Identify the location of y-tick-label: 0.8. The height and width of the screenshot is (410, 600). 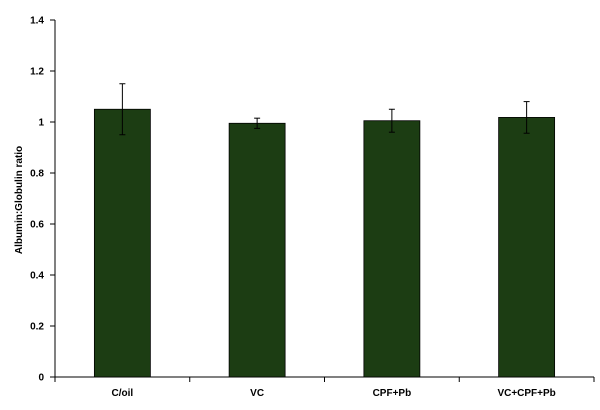
(37, 174).